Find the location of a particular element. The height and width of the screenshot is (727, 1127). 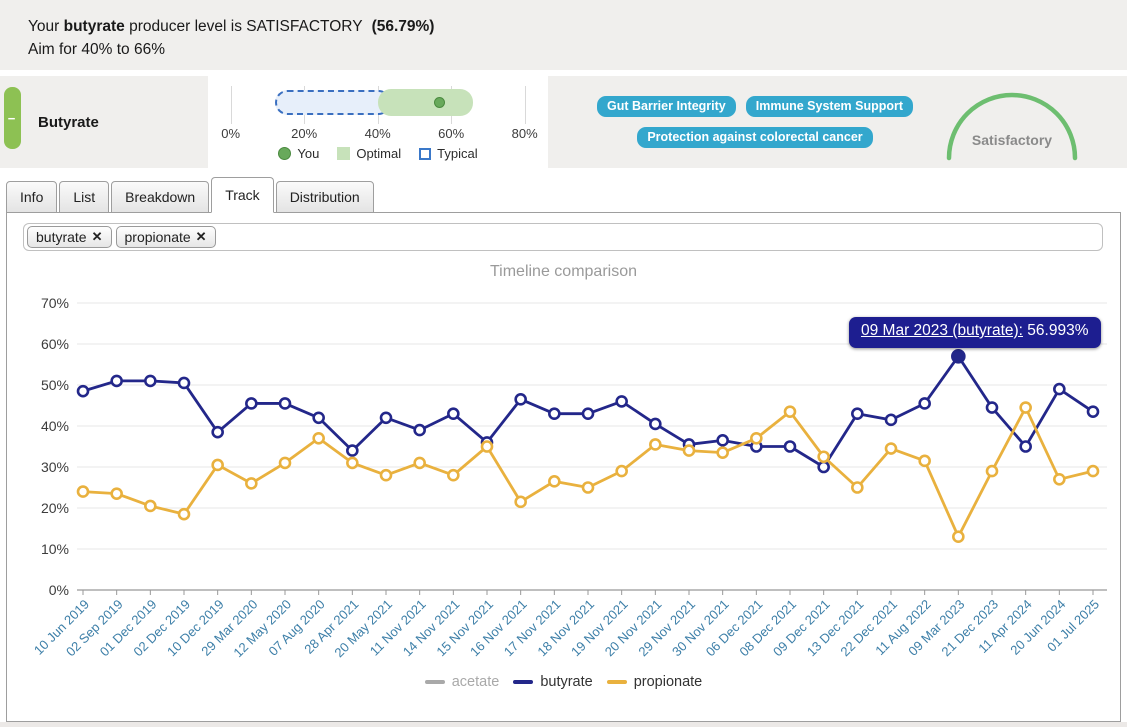

filter-chip-label: butyrate is located at coordinates (61, 237).